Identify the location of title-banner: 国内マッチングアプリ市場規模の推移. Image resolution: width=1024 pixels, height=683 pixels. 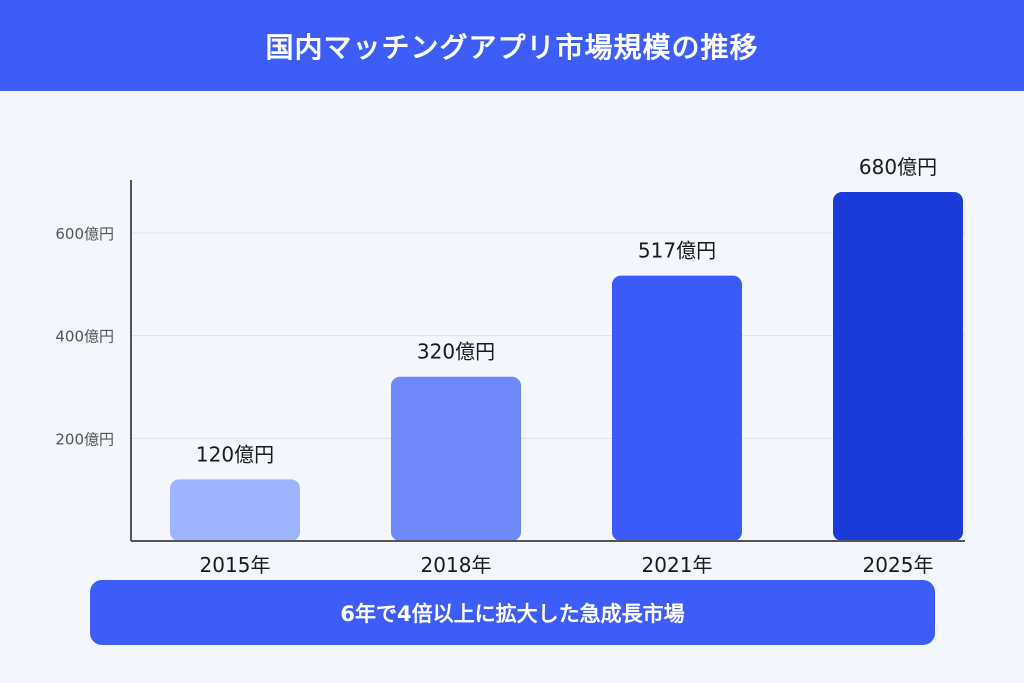
(512, 45).